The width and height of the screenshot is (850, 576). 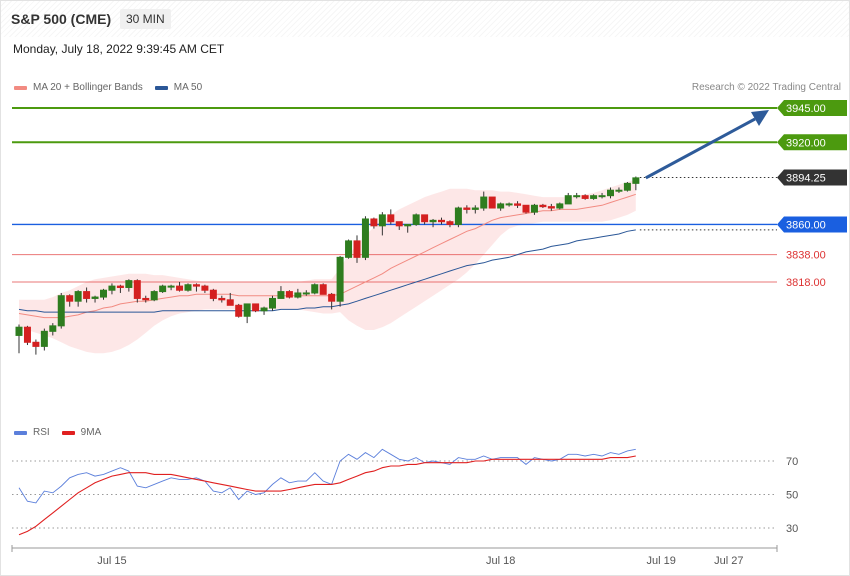 I want to click on level-label-3860.00: 3860.00, so click(x=806, y=225).